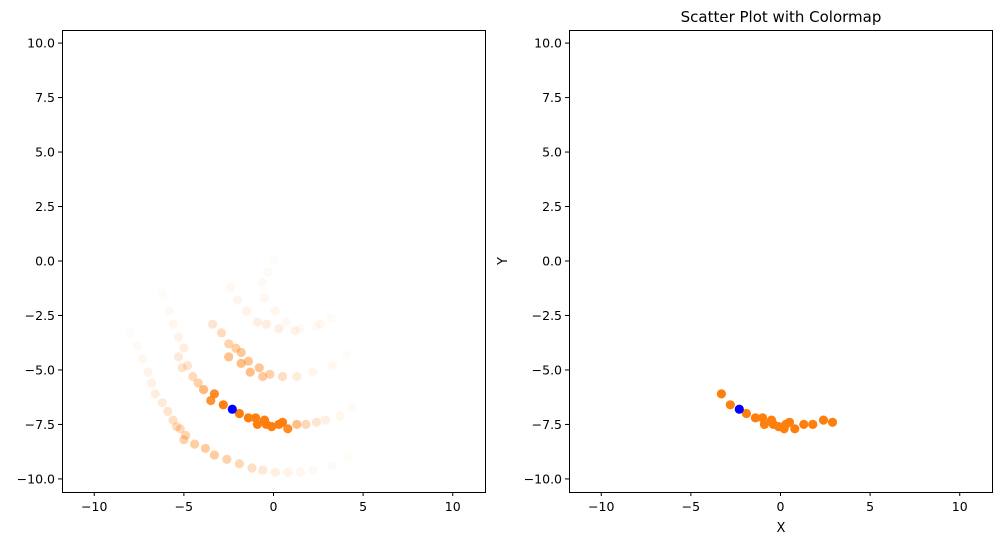 This screenshot has width=1002, height=545. I want to click on right-y-tick-label: 7.5, so click(552, 97).